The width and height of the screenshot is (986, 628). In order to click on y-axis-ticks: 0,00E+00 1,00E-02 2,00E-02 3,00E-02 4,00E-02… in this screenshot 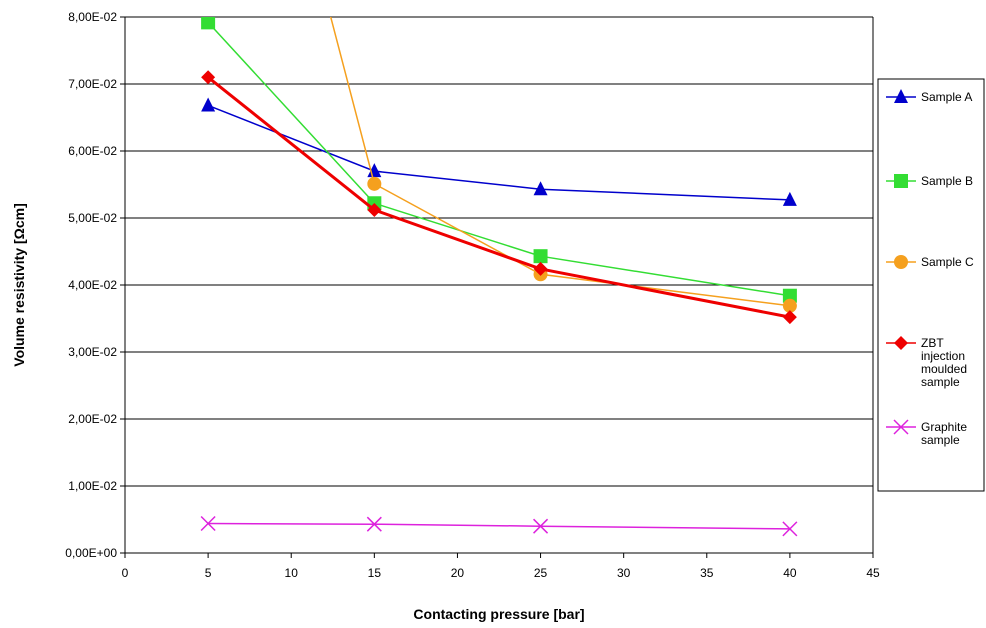, I will do `click(95, 285)`.